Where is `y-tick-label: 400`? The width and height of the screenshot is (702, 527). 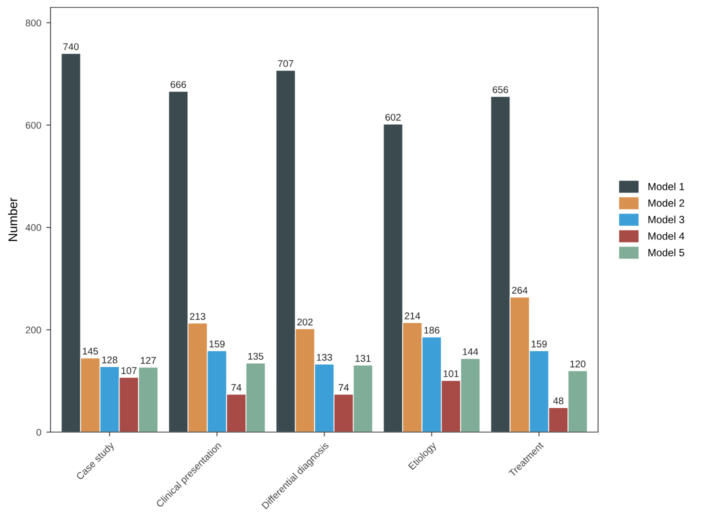
y-tick-label: 400 is located at coordinates (34, 228).